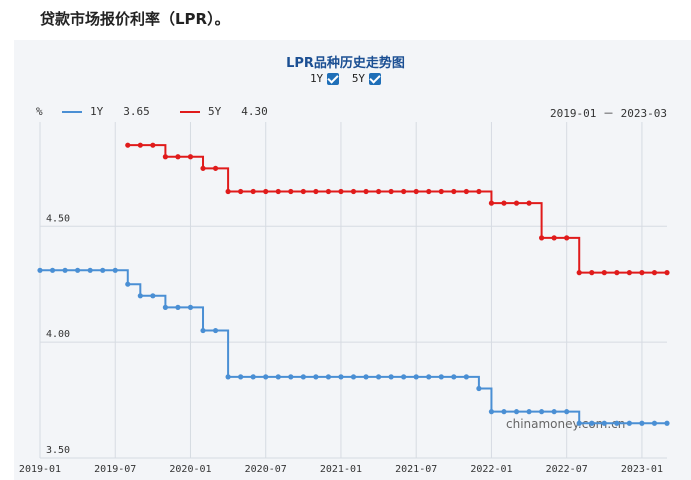 The height and width of the screenshot is (480, 691). What do you see at coordinates (115, 469) in the screenshot?
I see `x-tick-label: 2019-07` at bounding box center [115, 469].